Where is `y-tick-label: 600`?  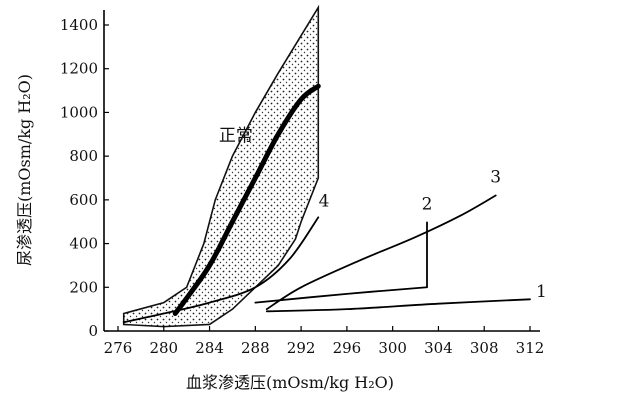
y-tick-label: 600 is located at coordinates (83, 200).